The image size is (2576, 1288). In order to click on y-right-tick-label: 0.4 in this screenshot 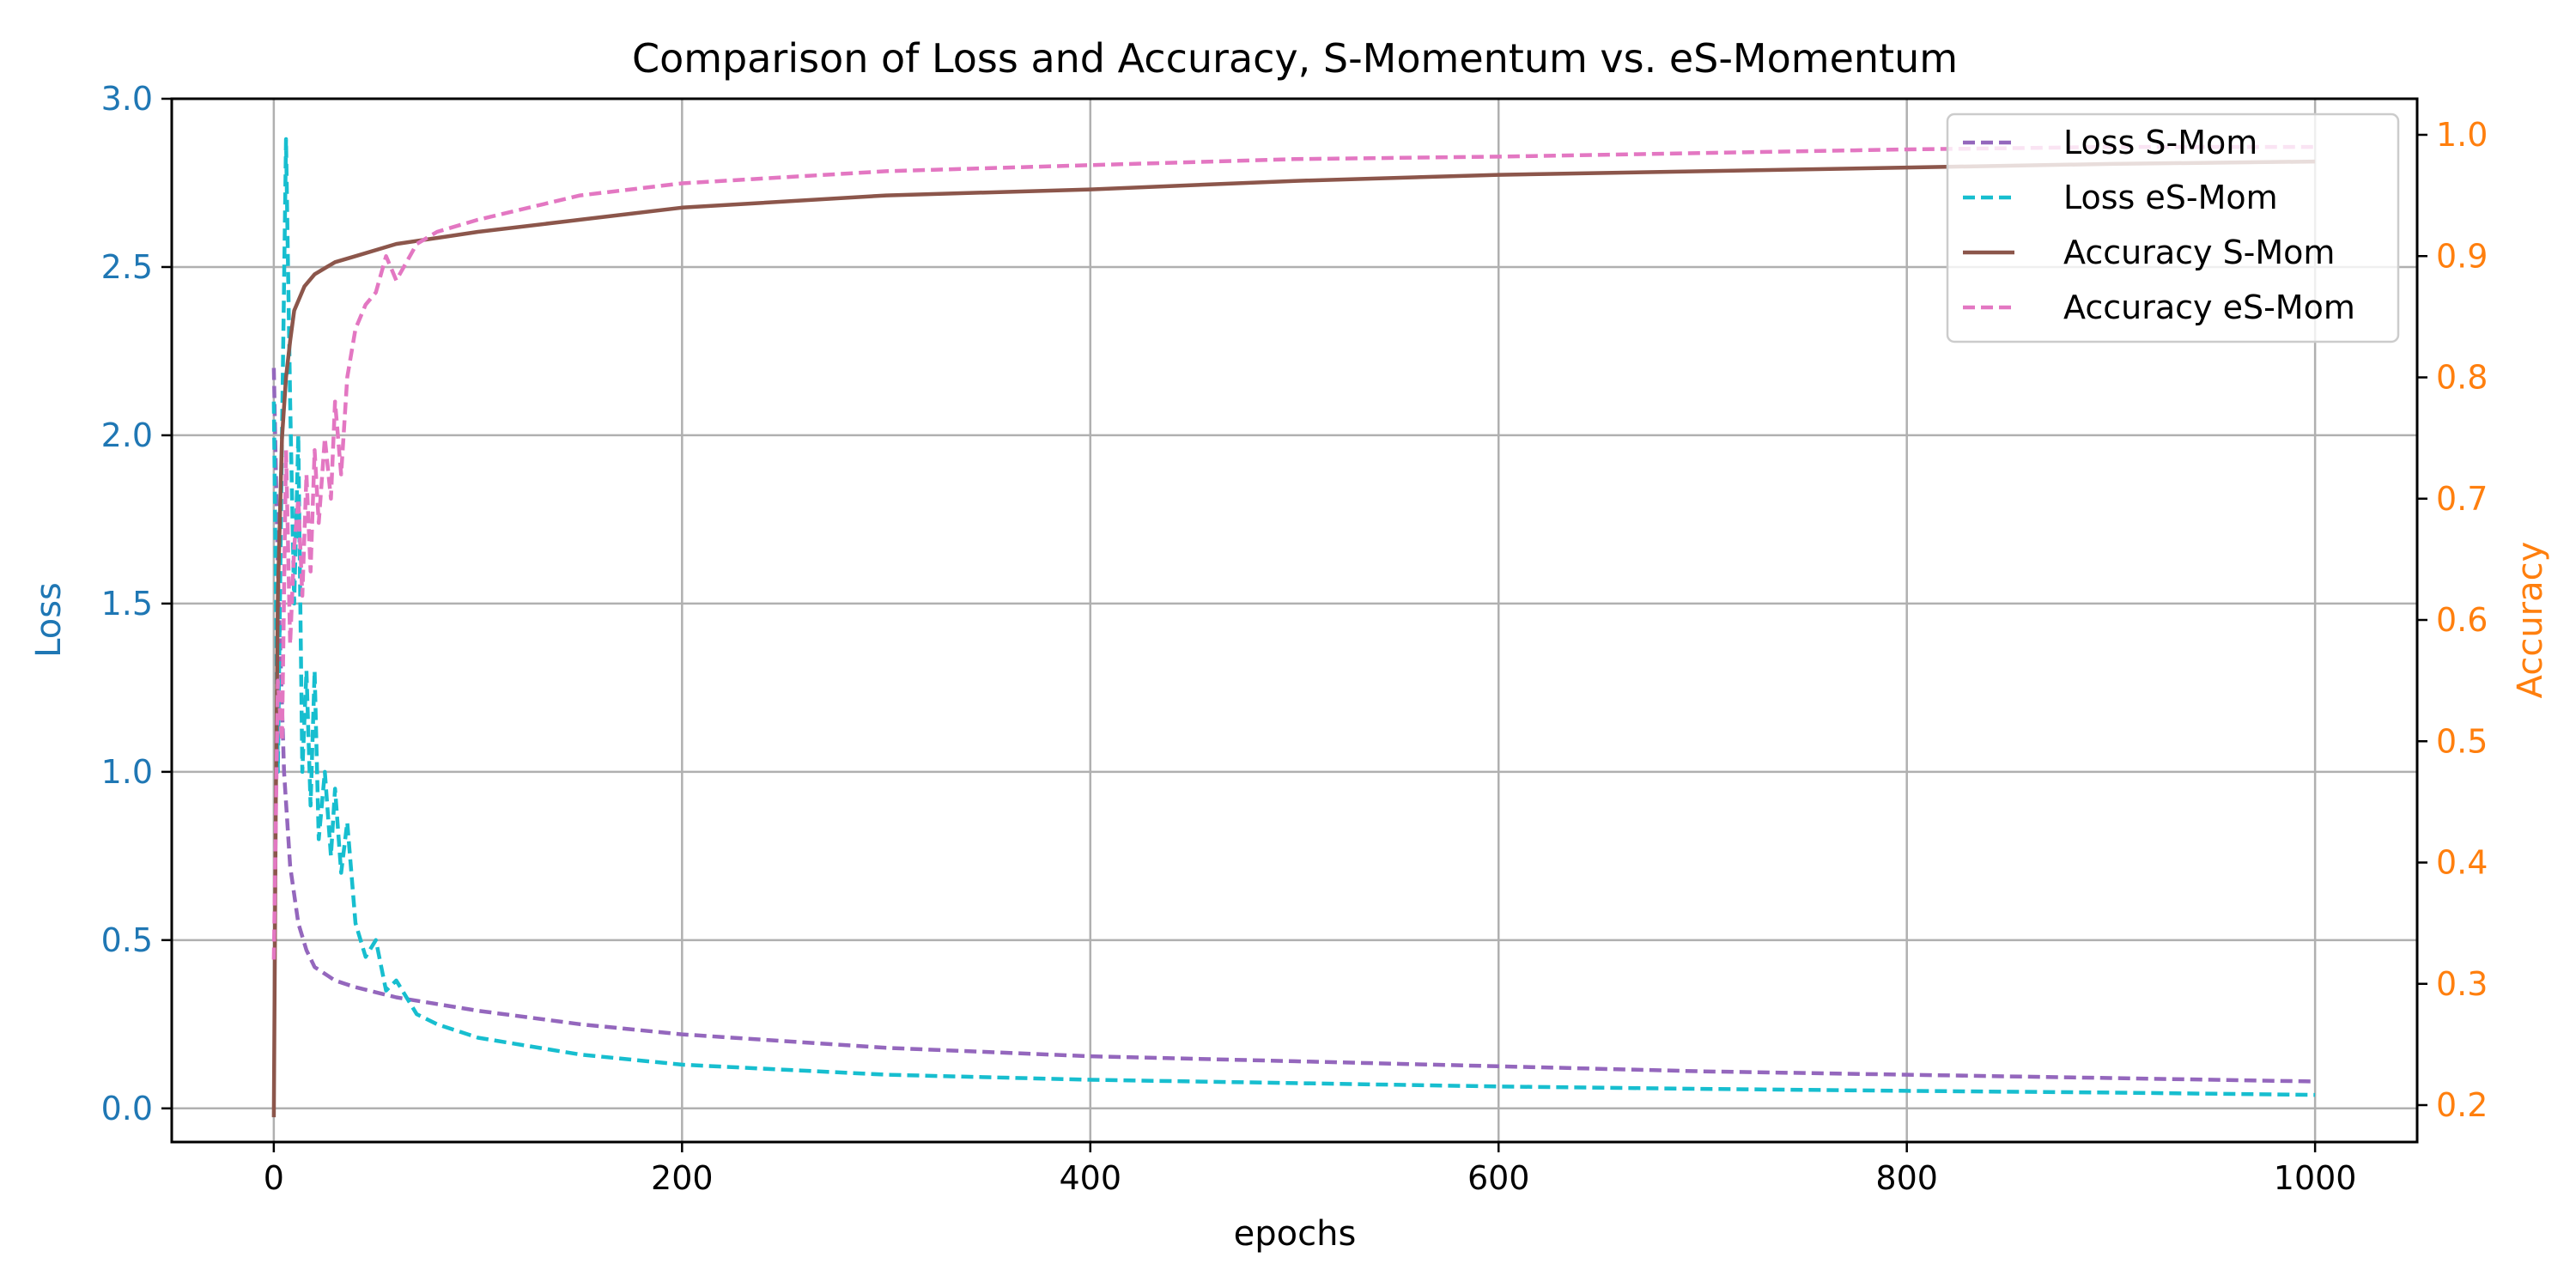, I will do `click(2462, 863)`.